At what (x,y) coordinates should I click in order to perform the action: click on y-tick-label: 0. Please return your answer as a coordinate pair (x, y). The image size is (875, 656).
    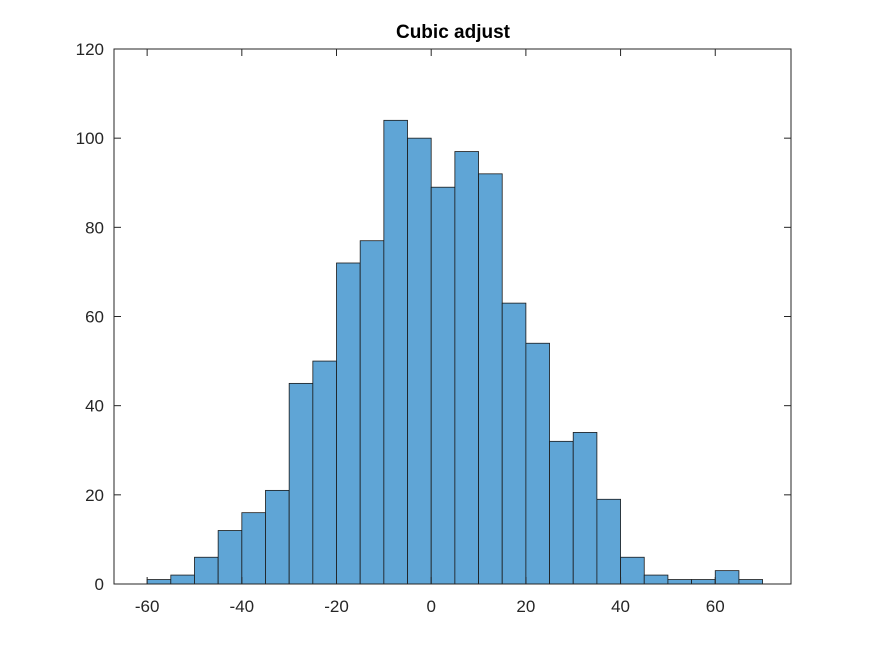
    Looking at the image, I should click on (99, 584).